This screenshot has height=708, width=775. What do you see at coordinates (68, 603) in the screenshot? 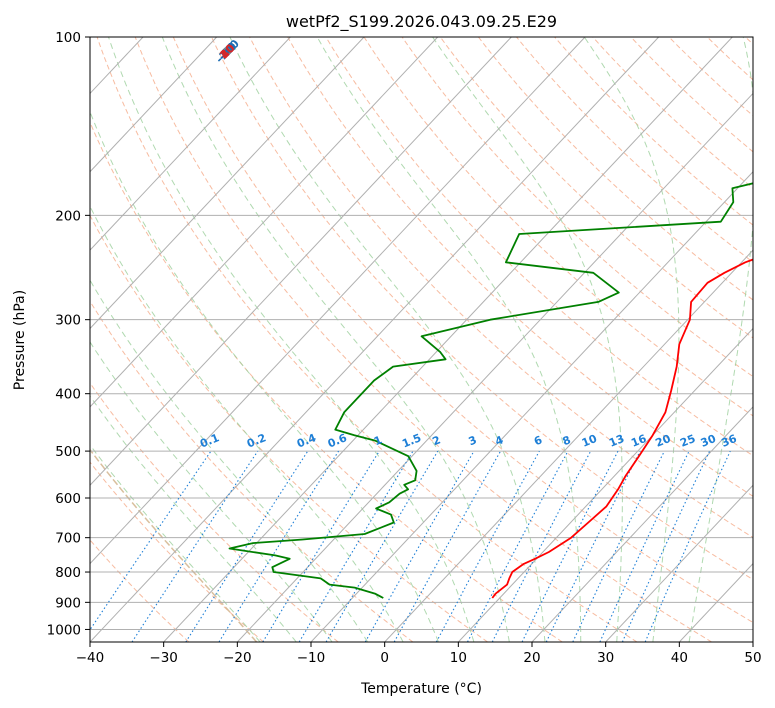
I see `y-tick-label: 900` at bounding box center [68, 603].